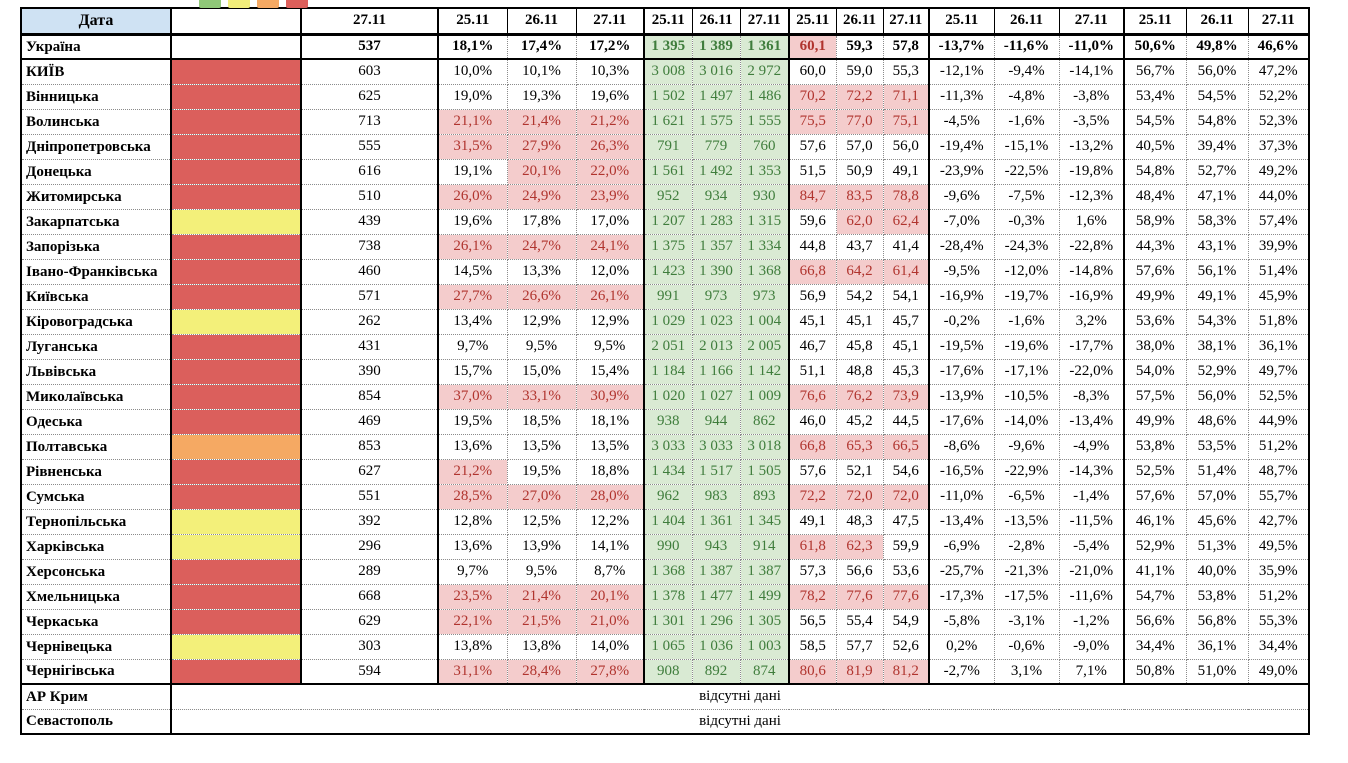 The image size is (1348, 763). Describe the element at coordinates (765, 397) in the screenshot. I see `count-cell: 1 009` at that location.